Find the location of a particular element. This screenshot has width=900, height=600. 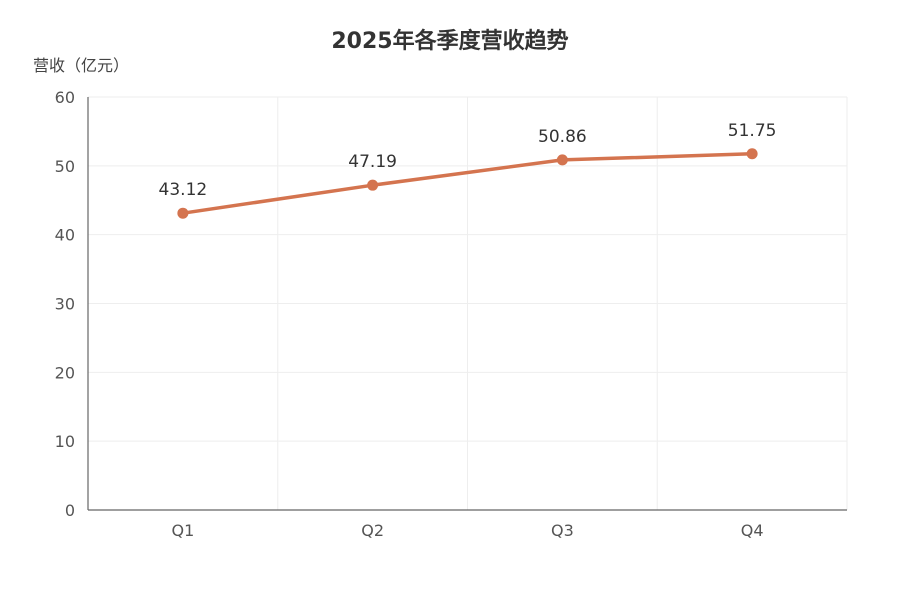

data-points is located at coordinates (467, 183).